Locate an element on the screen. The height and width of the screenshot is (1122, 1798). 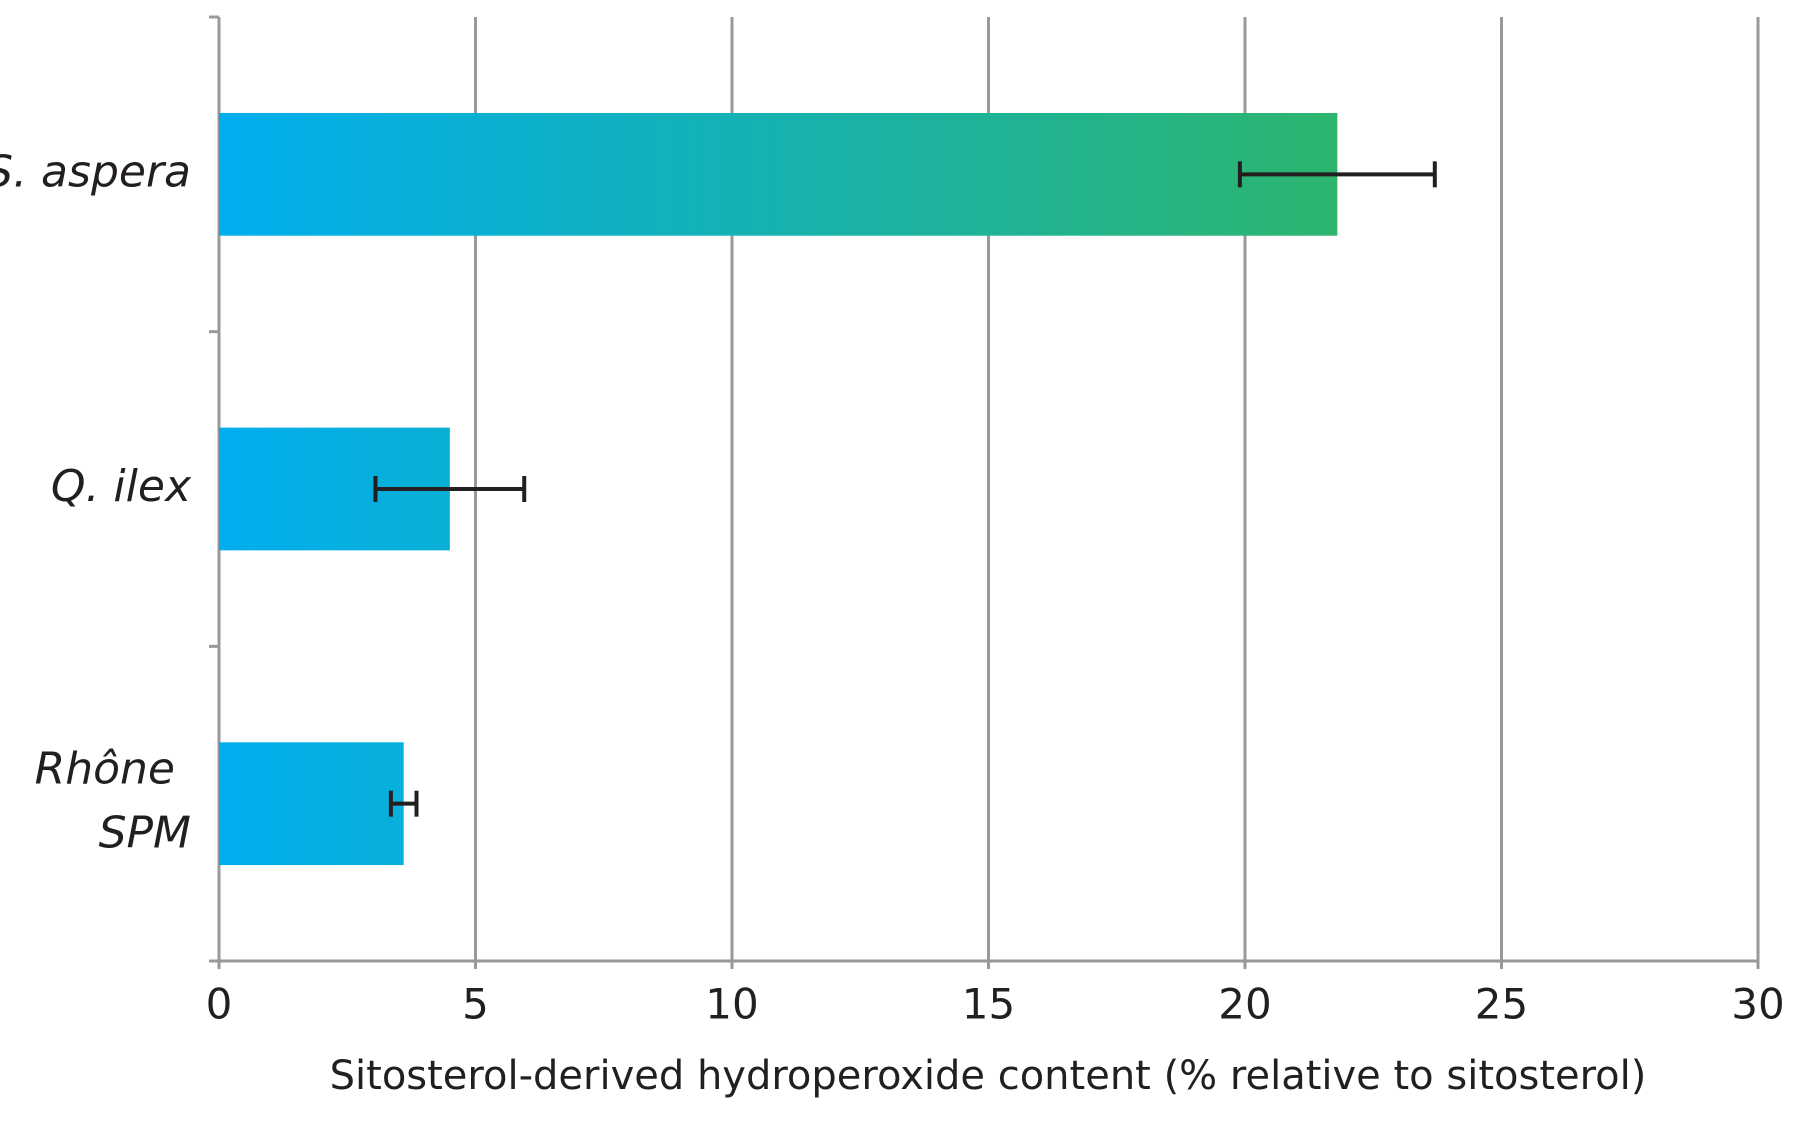
y-tick-label: Rhône SPM is located at coordinates (113, 801).